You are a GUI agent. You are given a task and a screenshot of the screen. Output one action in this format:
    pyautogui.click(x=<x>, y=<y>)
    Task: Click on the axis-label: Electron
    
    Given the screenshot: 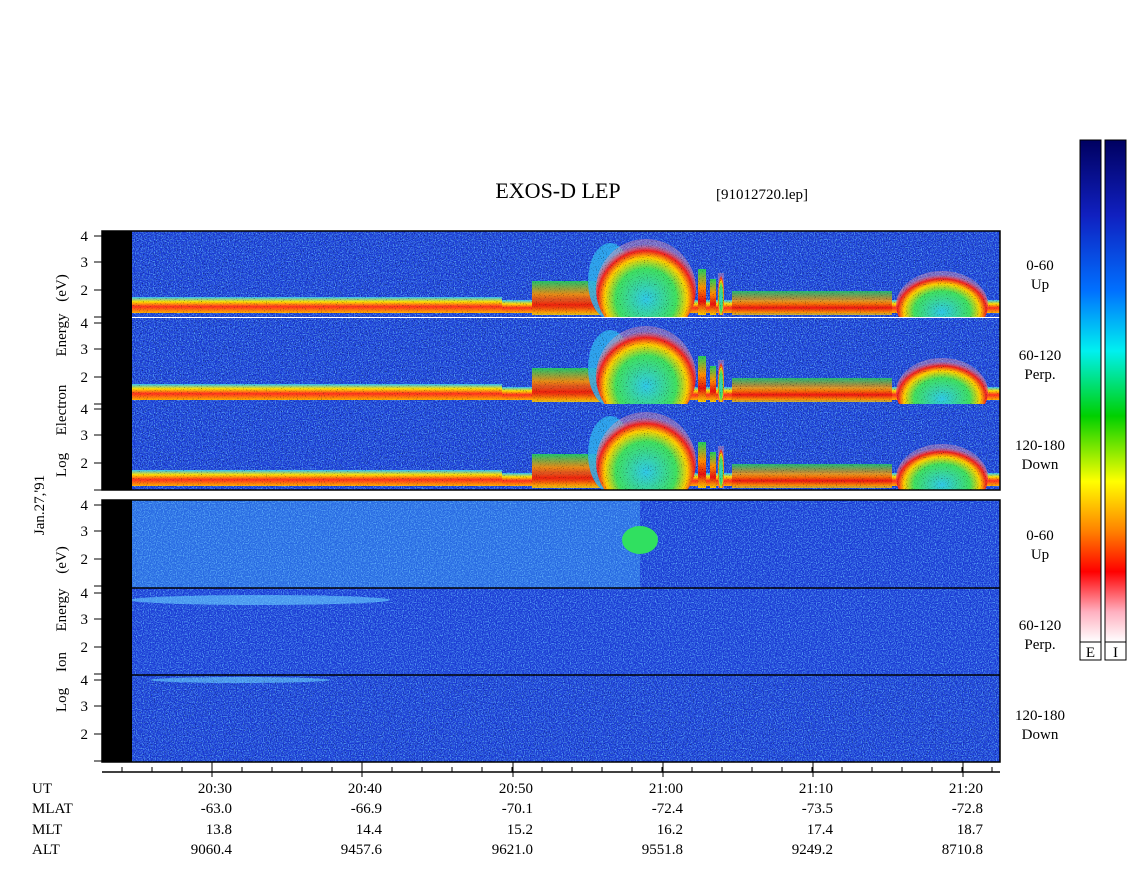 What is the action you would take?
    pyautogui.click(x=62, y=409)
    